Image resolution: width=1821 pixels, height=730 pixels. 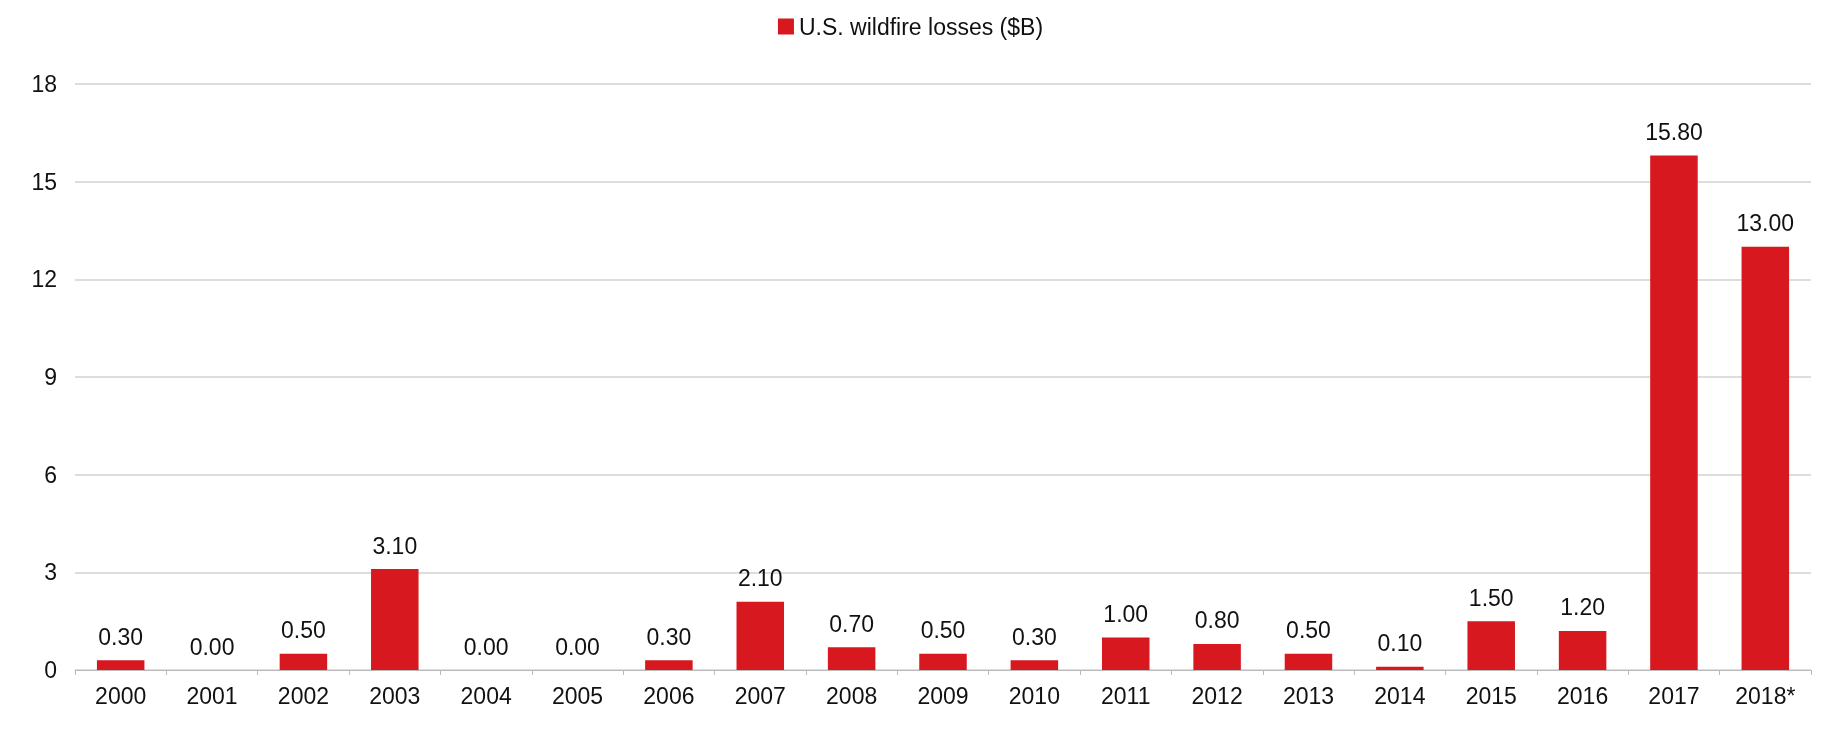 What do you see at coordinates (921, 26) in the screenshot?
I see `legend-label: U.S. wildfire losses ($B)` at bounding box center [921, 26].